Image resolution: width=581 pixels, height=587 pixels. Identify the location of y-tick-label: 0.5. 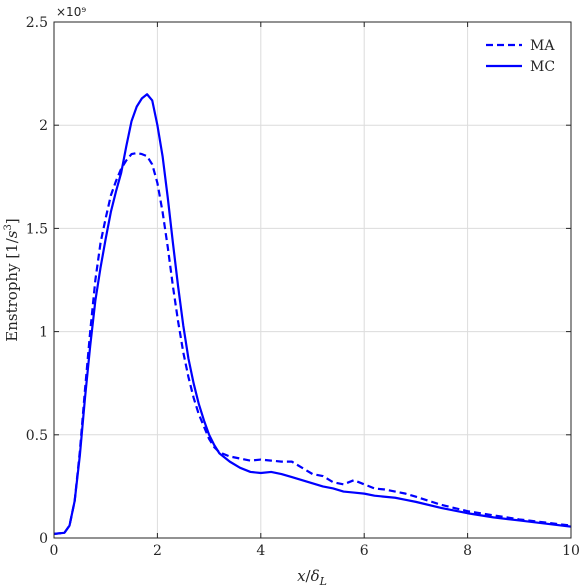
(37, 436).